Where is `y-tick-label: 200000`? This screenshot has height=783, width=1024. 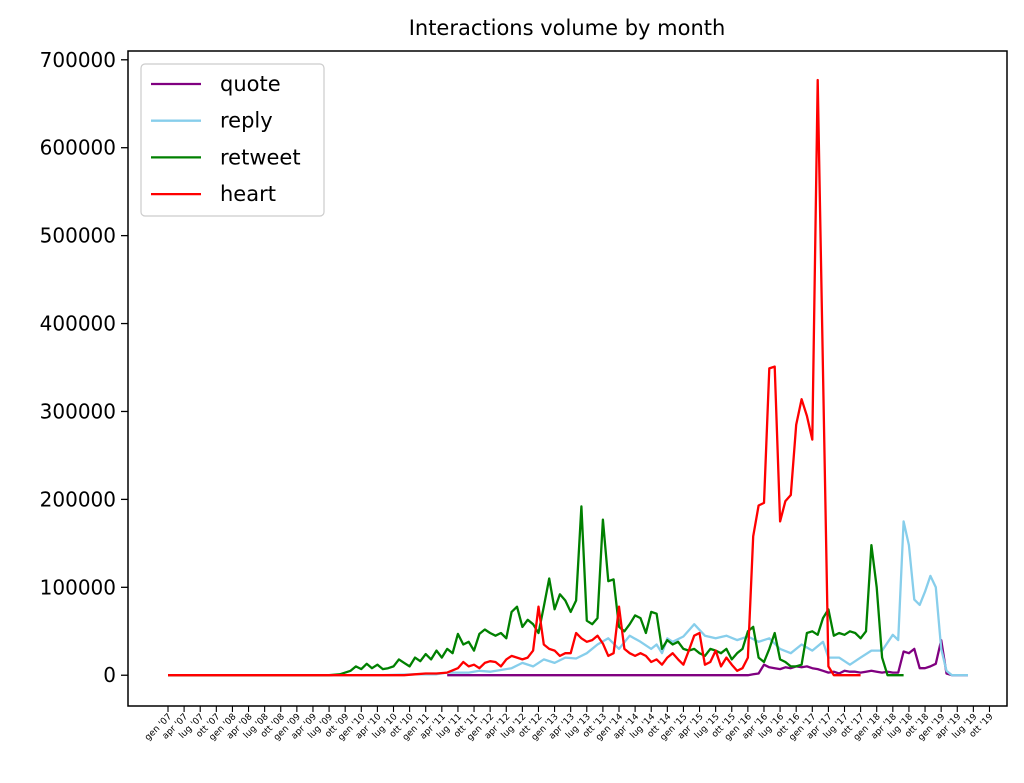 y-tick-label: 200000 is located at coordinates (78, 499).